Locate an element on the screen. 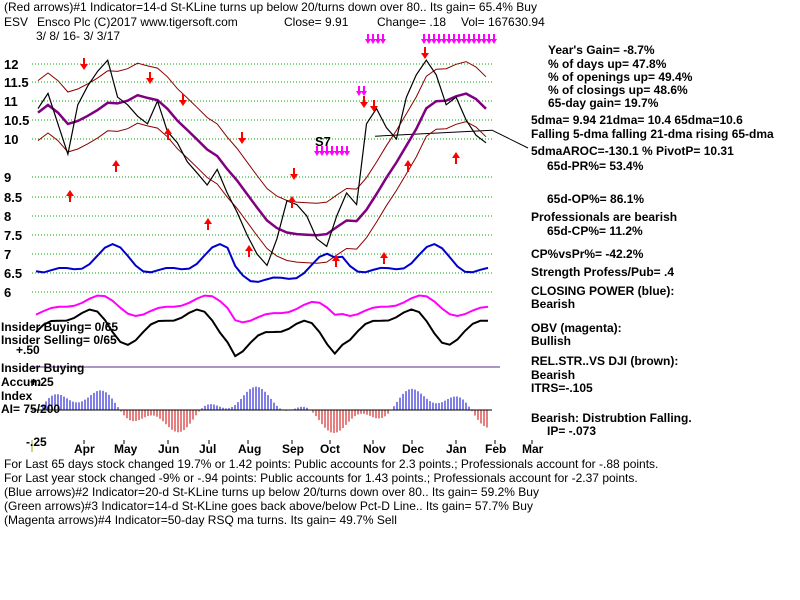 The height and width of the screenshot is (600, 800). volume-value: Vol= 167630.94 is located at coordinates (503, 22).